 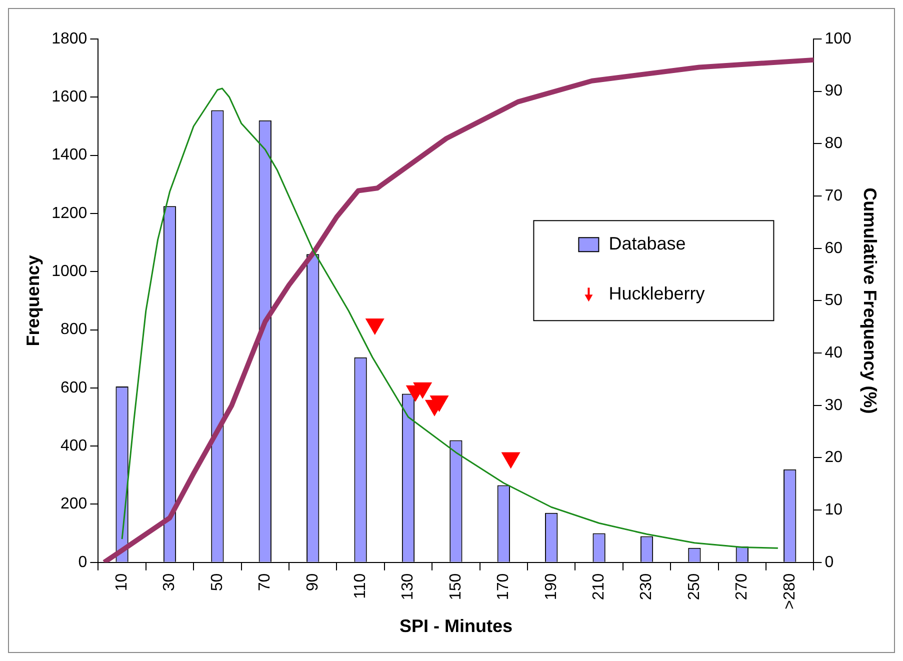 What do you see at coordinates (833, 248) in the screenshot?
I see `y2-tick-label: 60` at bounding box center [833, 248].